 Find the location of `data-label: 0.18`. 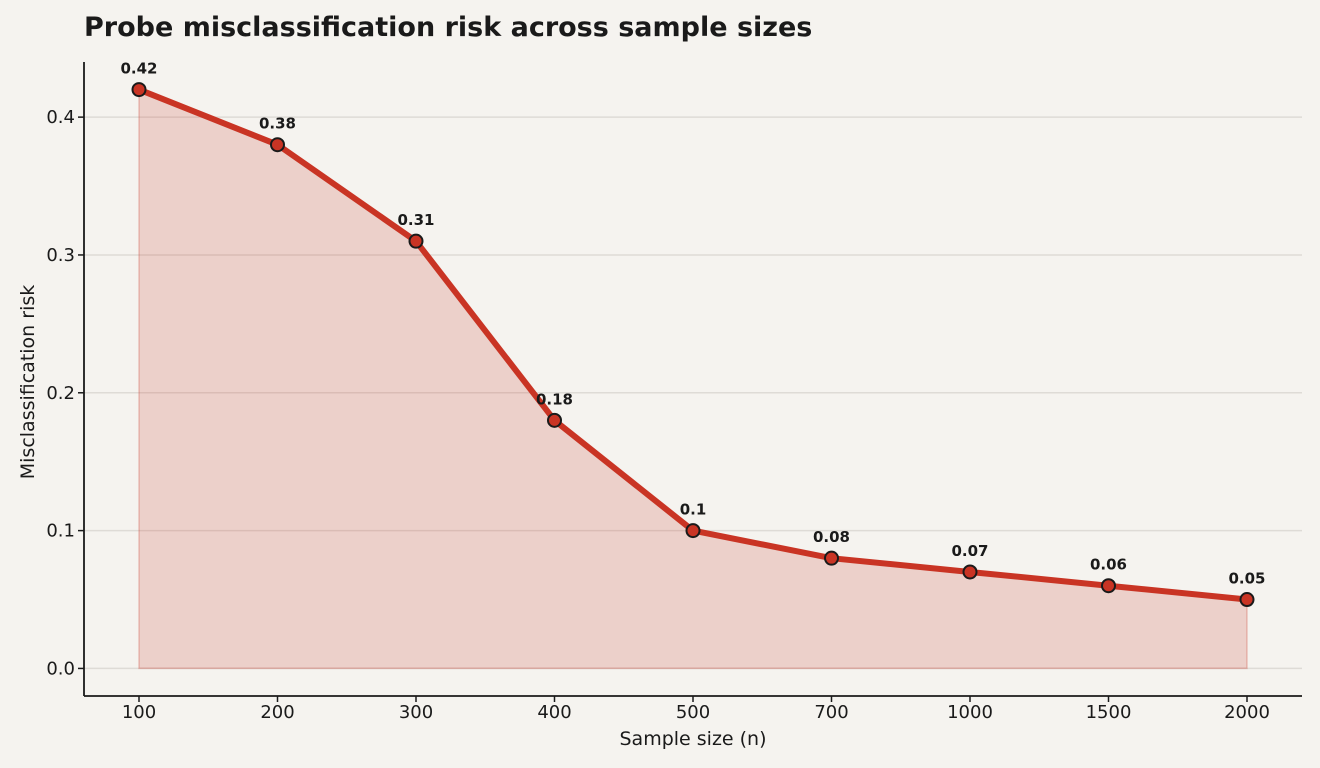

data-label: 0.18 is located at coordinates (554, 399).